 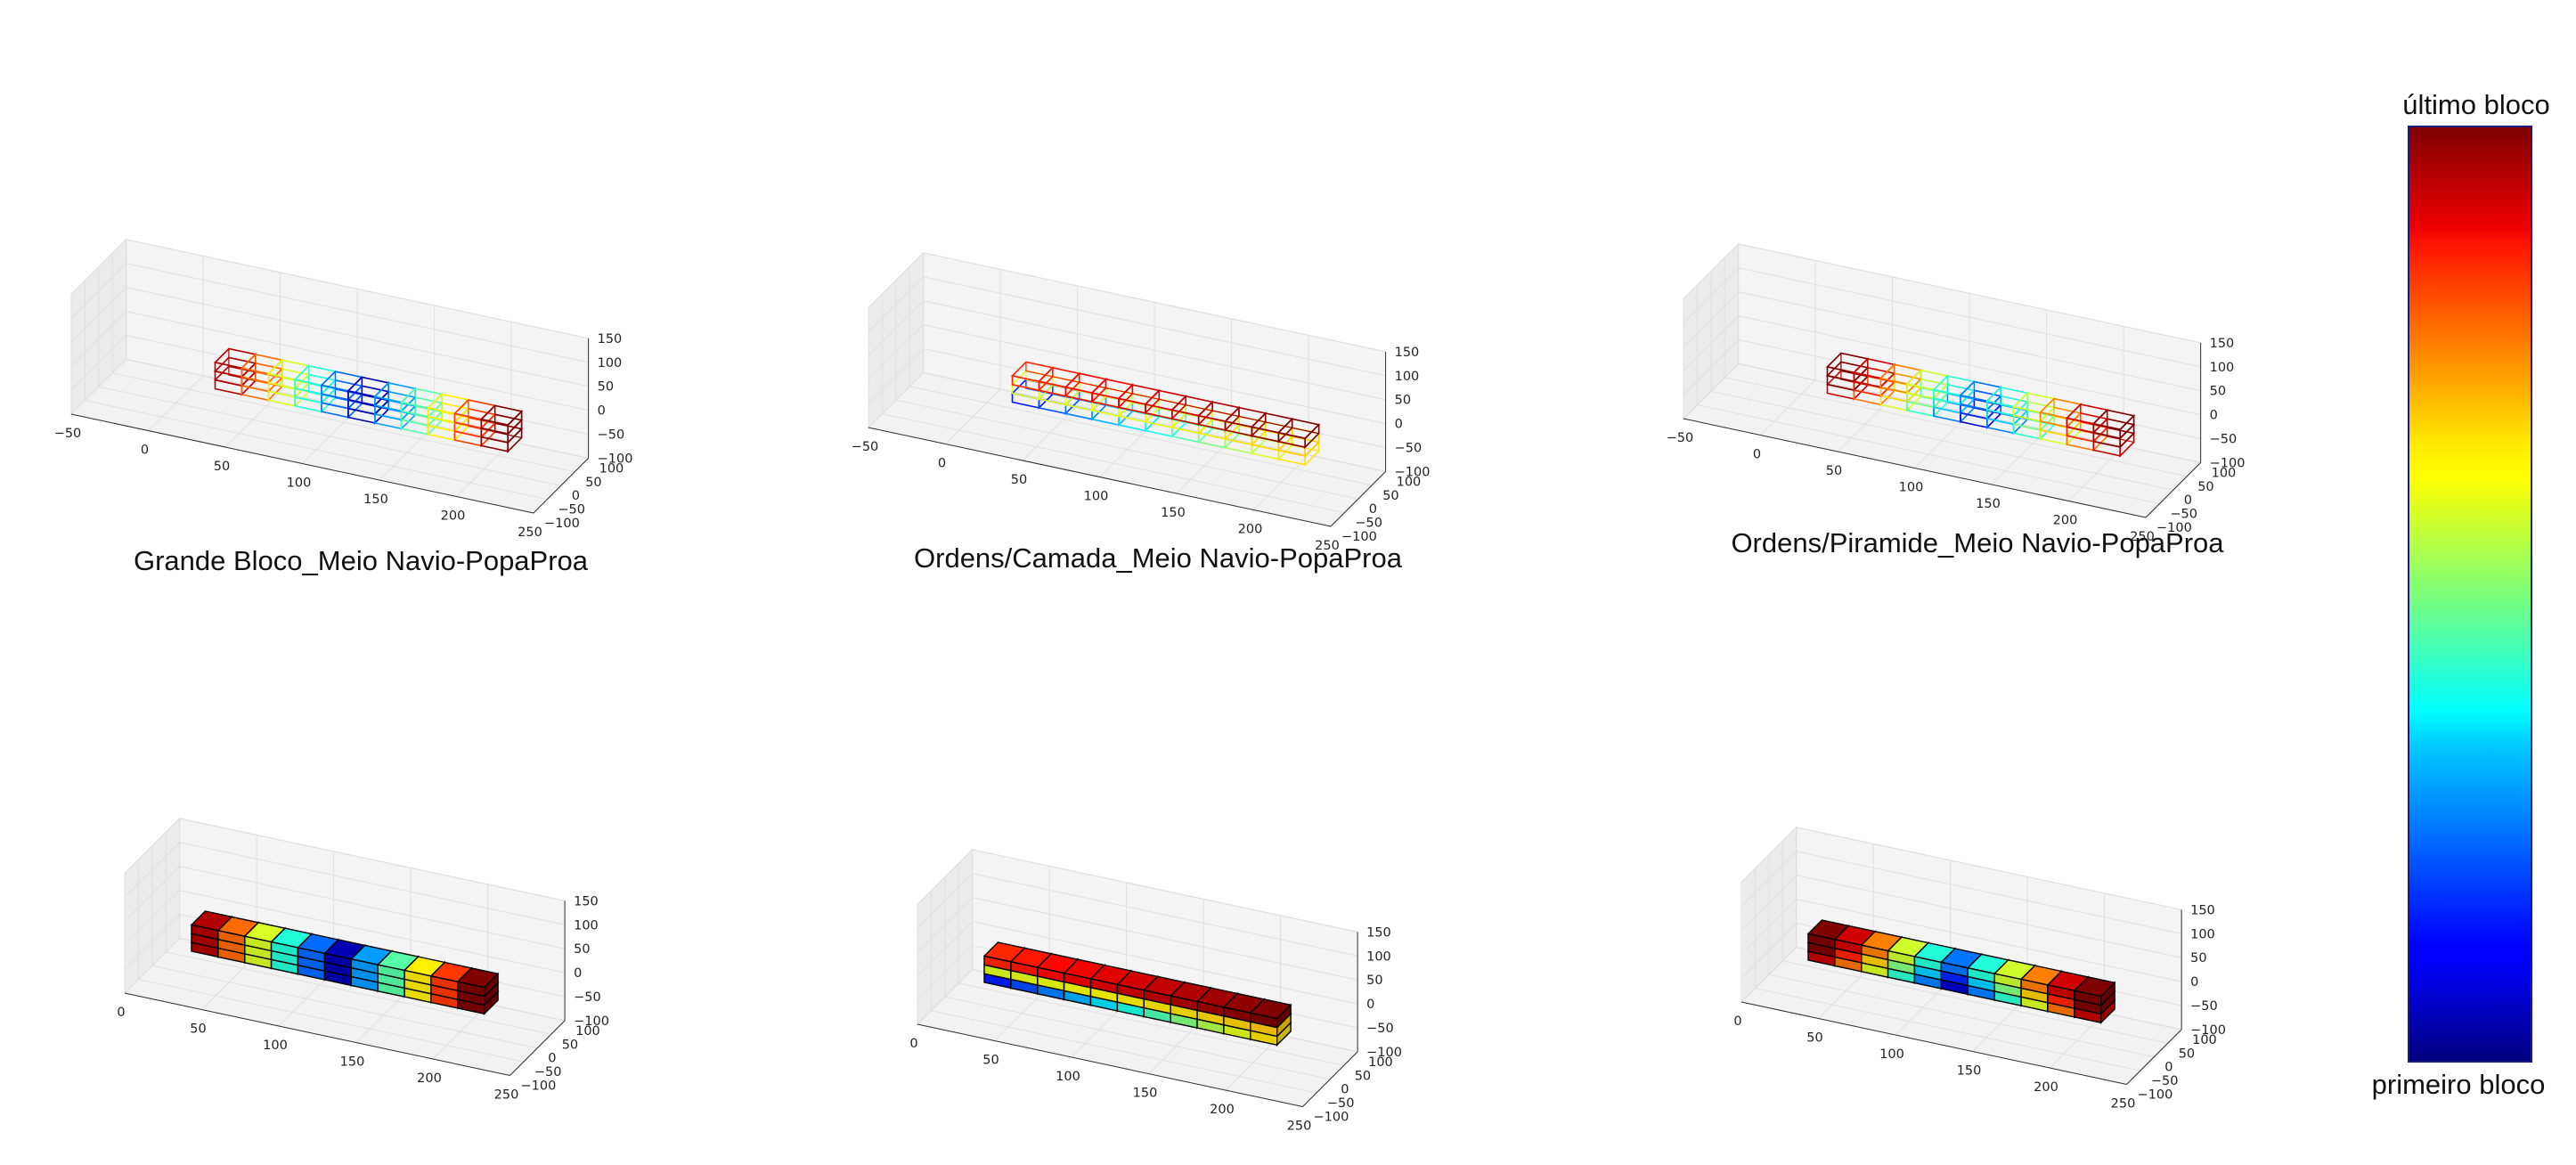 I want to click on y-tick-label: 0, so click(x=1373, y=509).